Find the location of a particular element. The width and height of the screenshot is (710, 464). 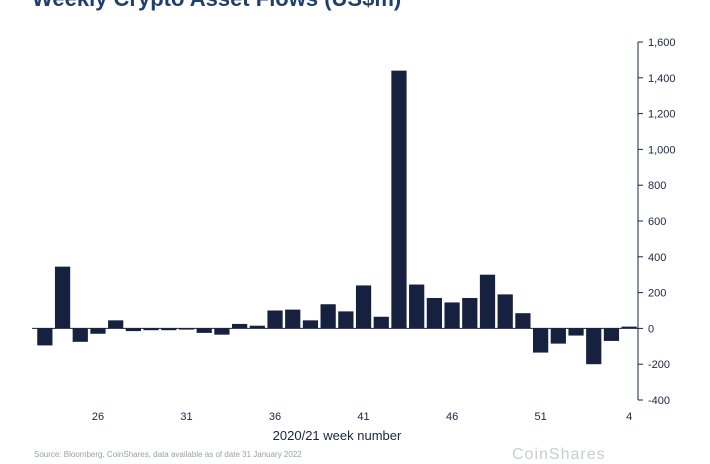

y-tick-label: 400 is located at coordinates (657, 258).